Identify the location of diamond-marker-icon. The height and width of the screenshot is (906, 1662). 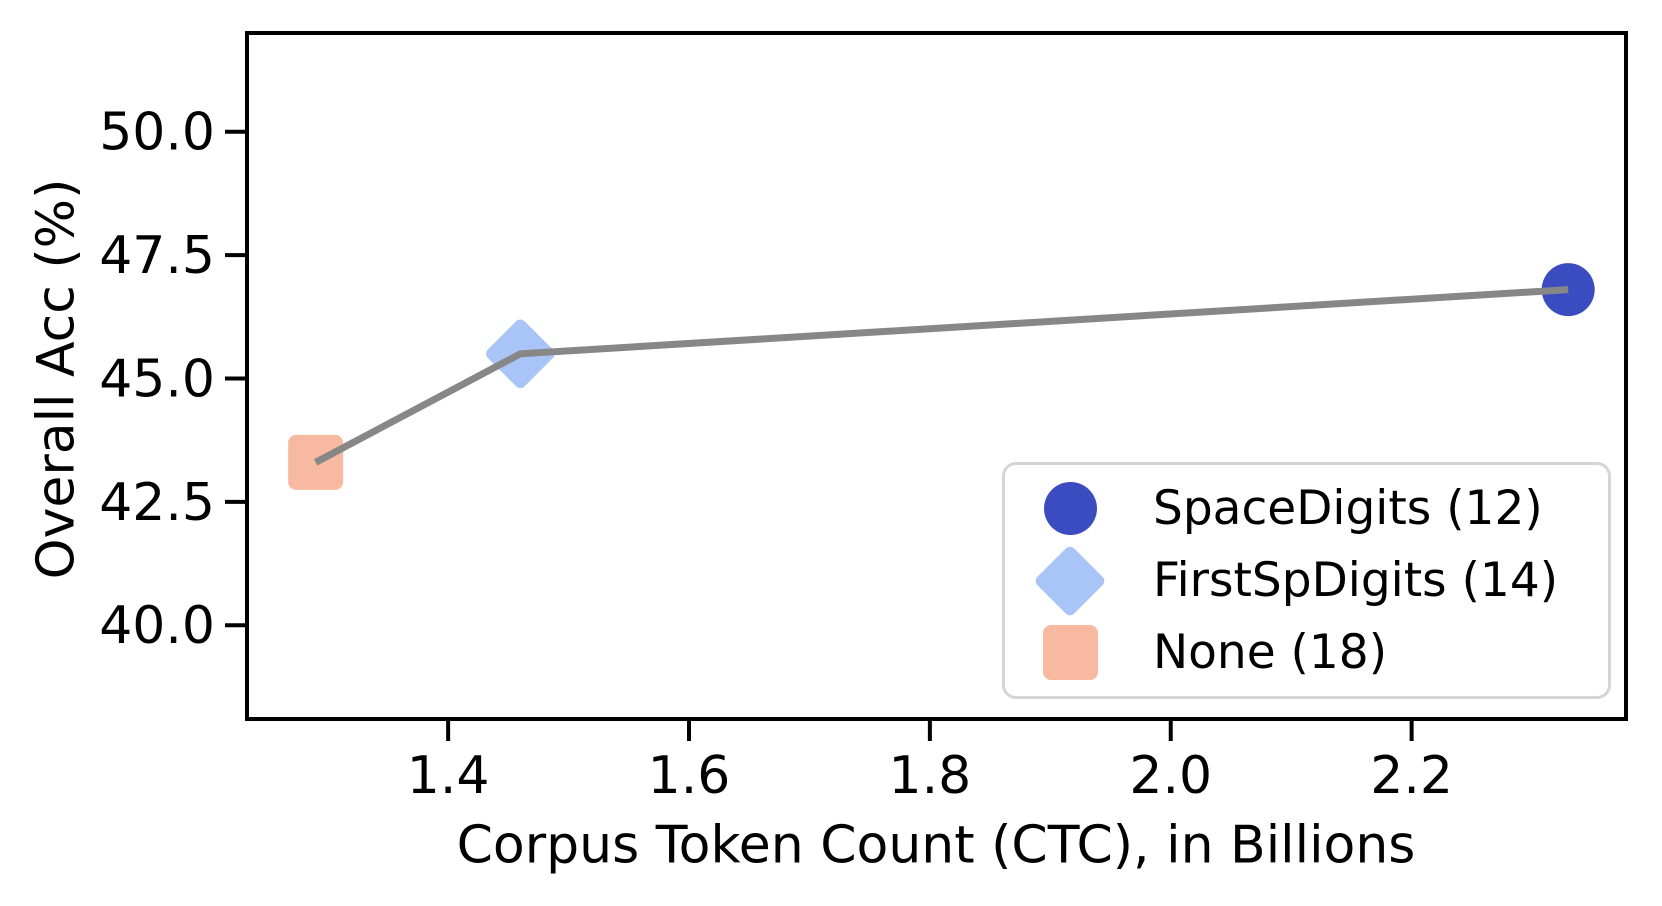
(1070, 580).